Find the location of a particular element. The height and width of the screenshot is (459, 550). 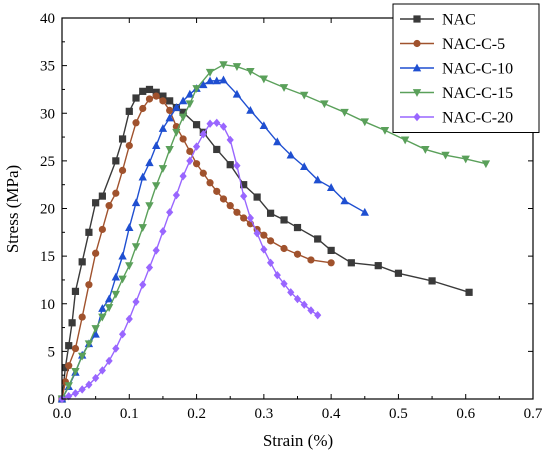

legend-label: NAC-C-10 is located at coordinates (477, 69).